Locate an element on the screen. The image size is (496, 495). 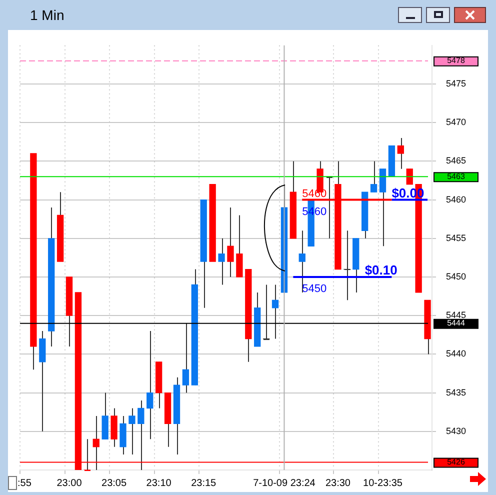
y-tick-label: 5450 is located at coordinates (456, 276).